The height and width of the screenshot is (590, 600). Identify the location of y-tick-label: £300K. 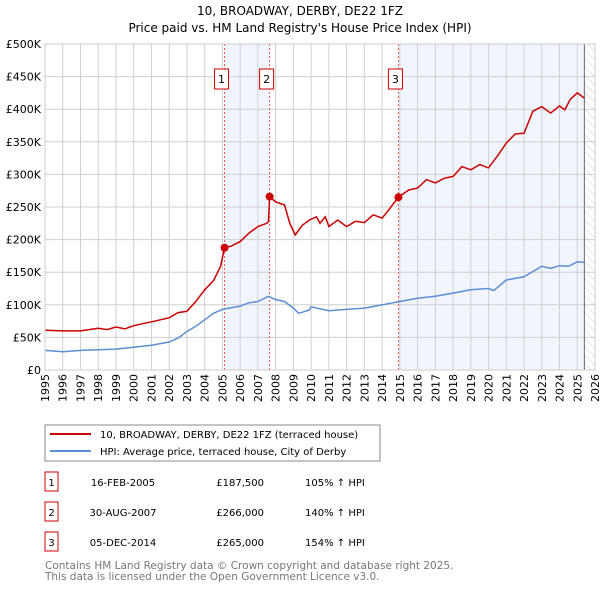
(24, 174).